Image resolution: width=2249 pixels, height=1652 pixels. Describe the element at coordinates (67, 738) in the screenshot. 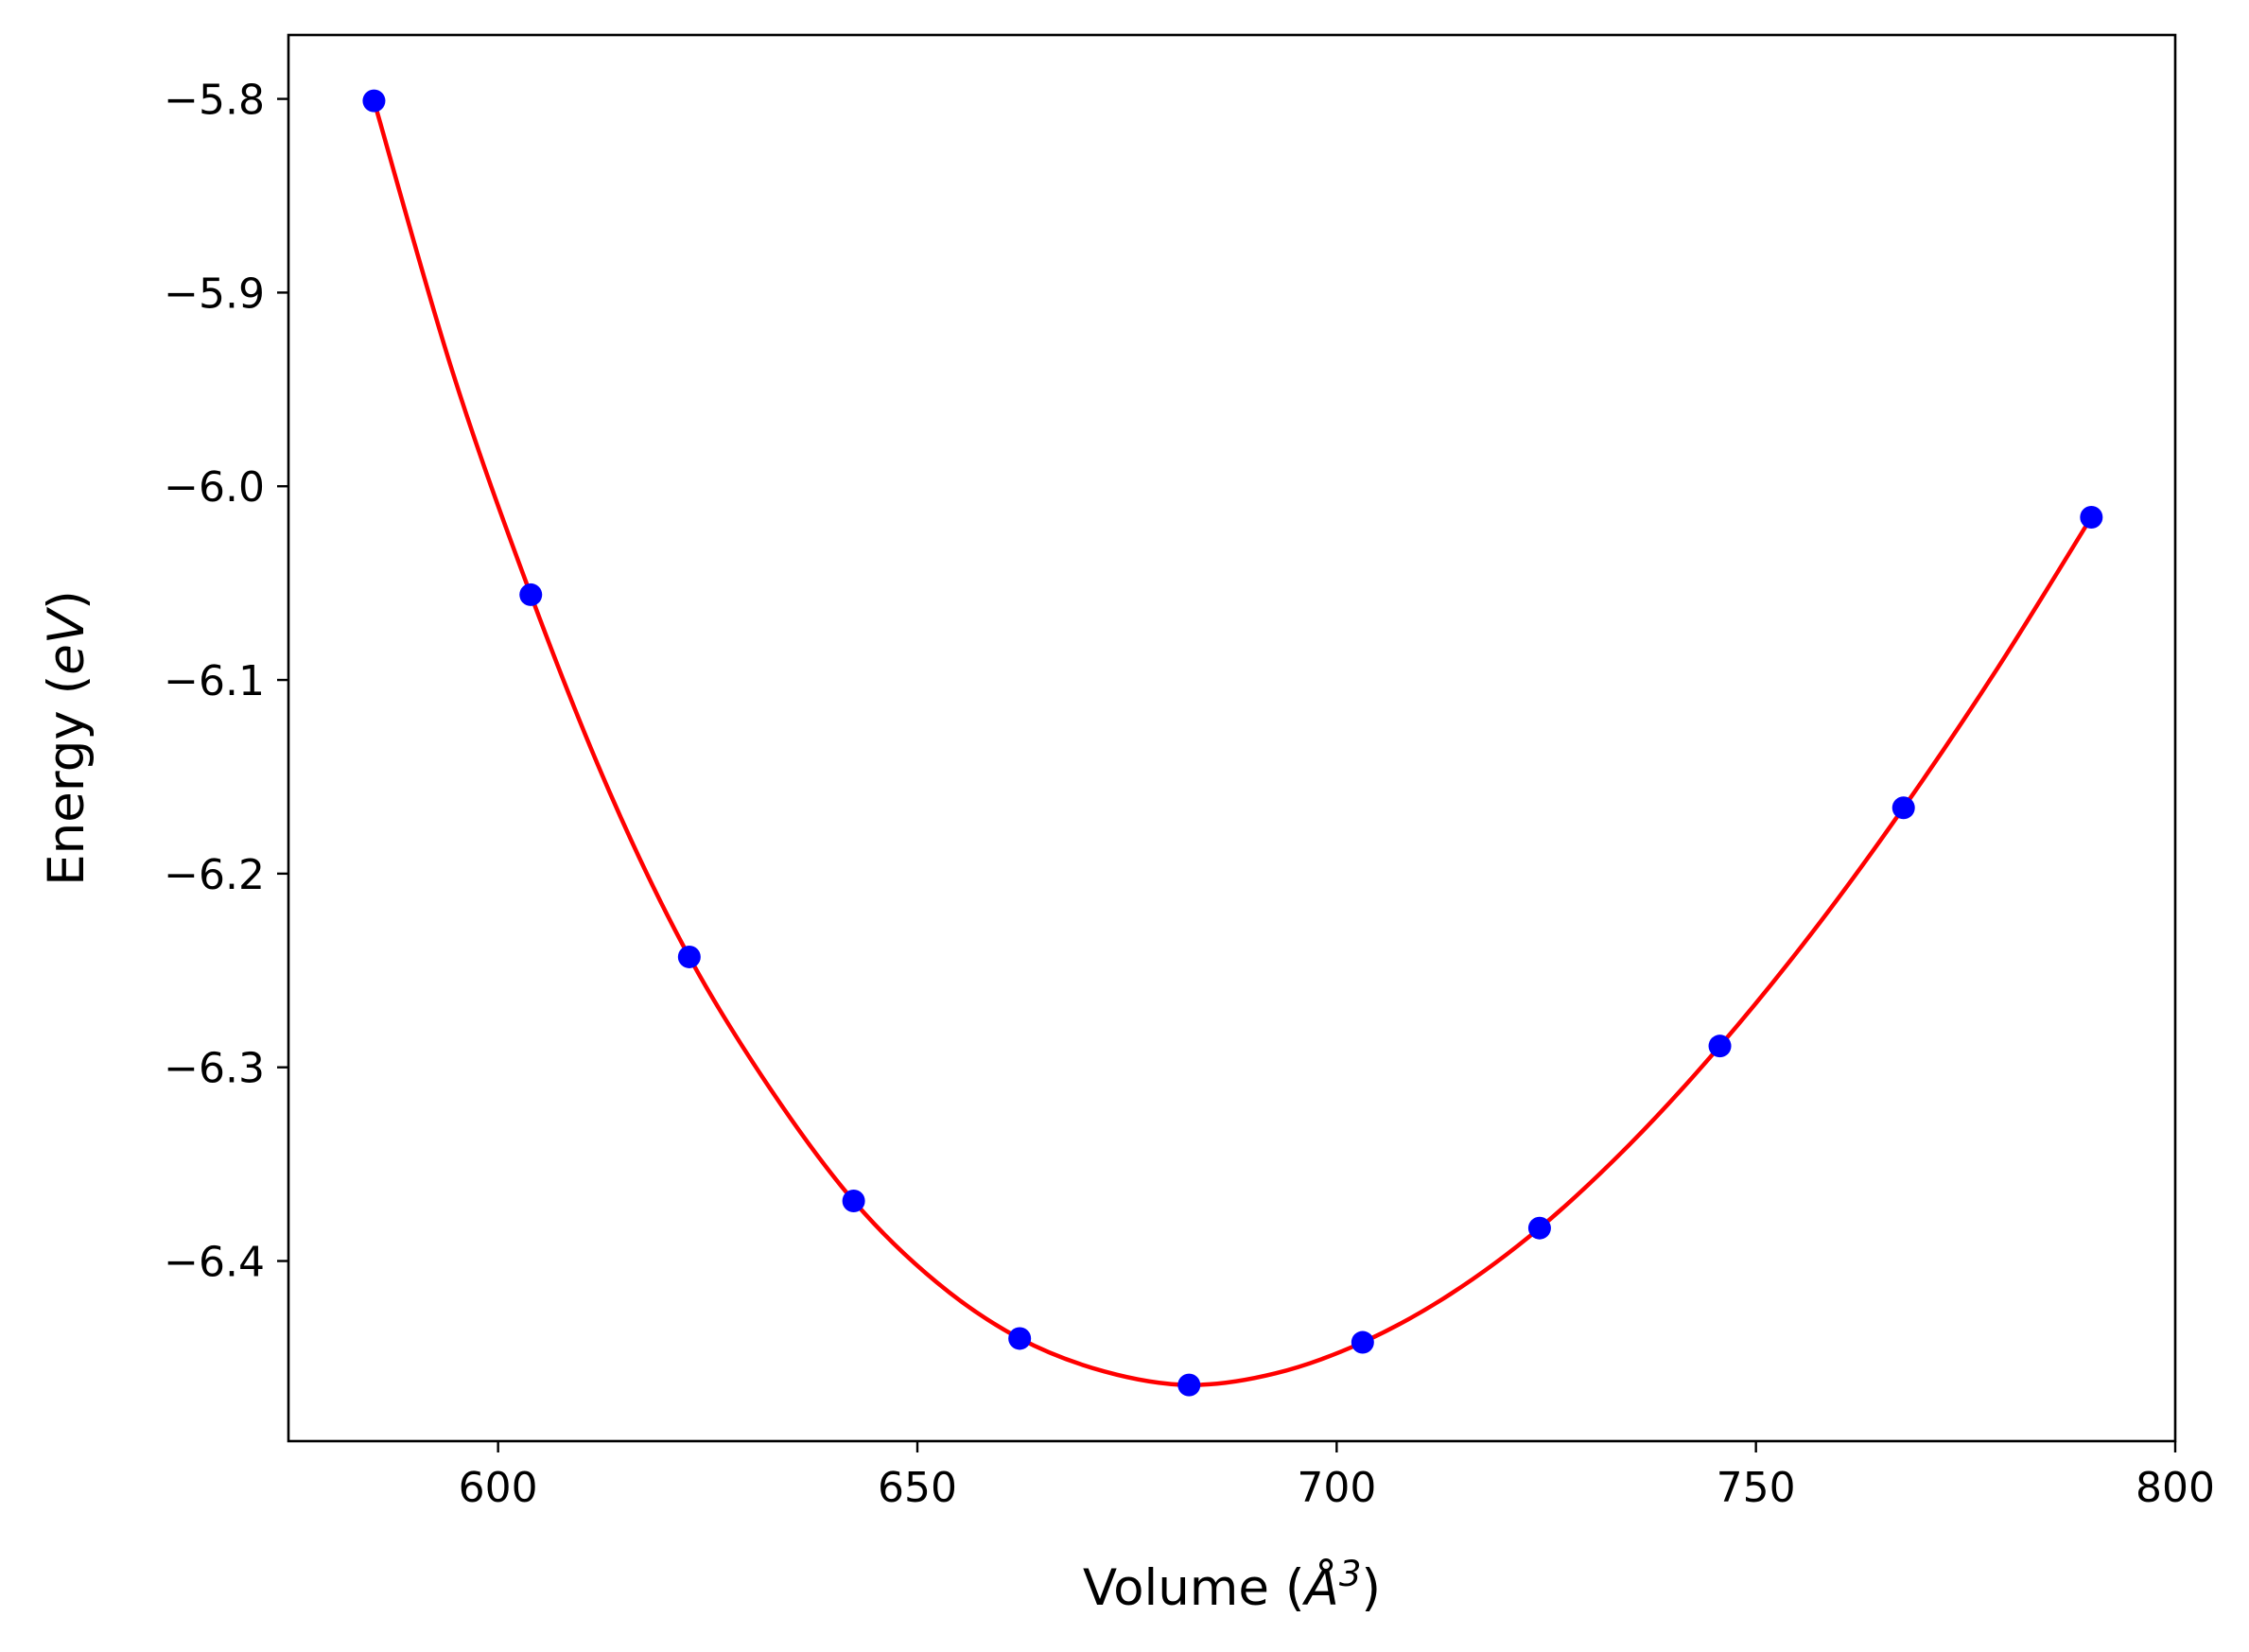

I see `y-axis-label: Energy (eV)` at that location.